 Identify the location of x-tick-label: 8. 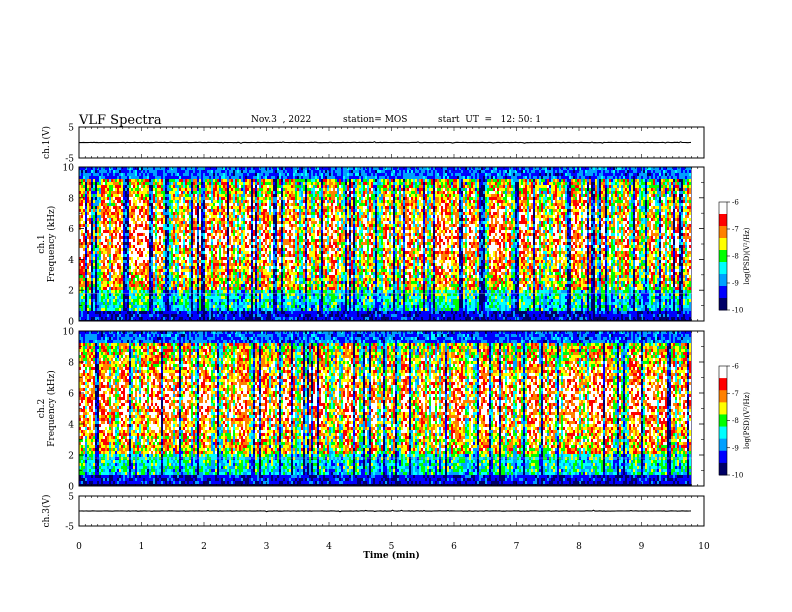
(579, 547).